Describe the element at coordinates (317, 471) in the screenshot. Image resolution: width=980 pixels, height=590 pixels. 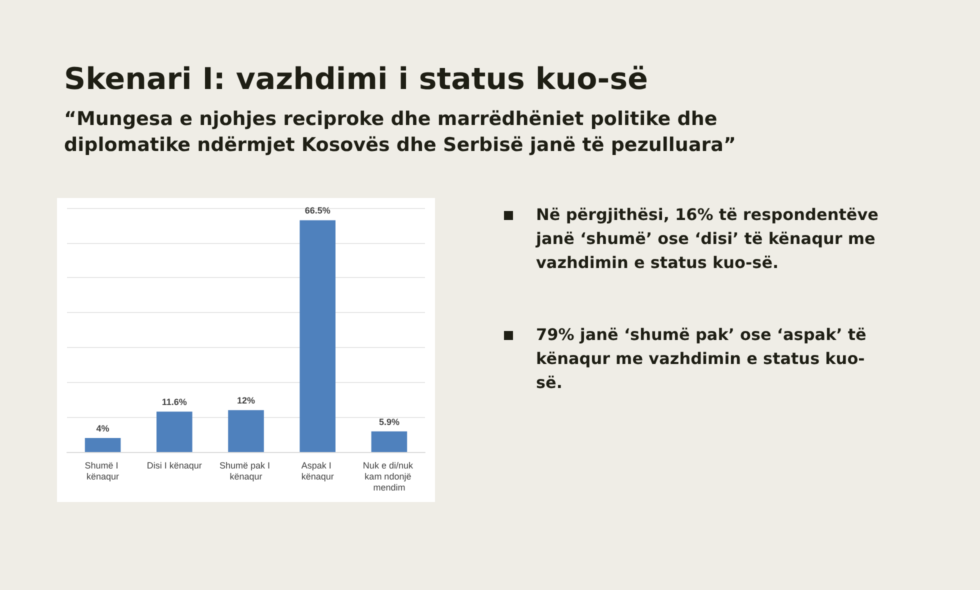
I see `x-tick-label: Aspak I kënaqur` at that location.